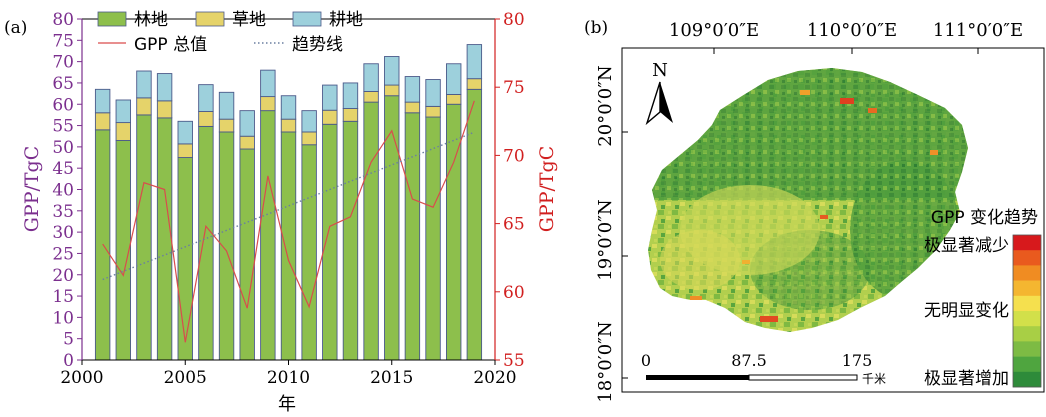  Describe the element at coordinates (32, 189) in the screenshot. I see `y-axis-label: GPP/TgC` at that location.